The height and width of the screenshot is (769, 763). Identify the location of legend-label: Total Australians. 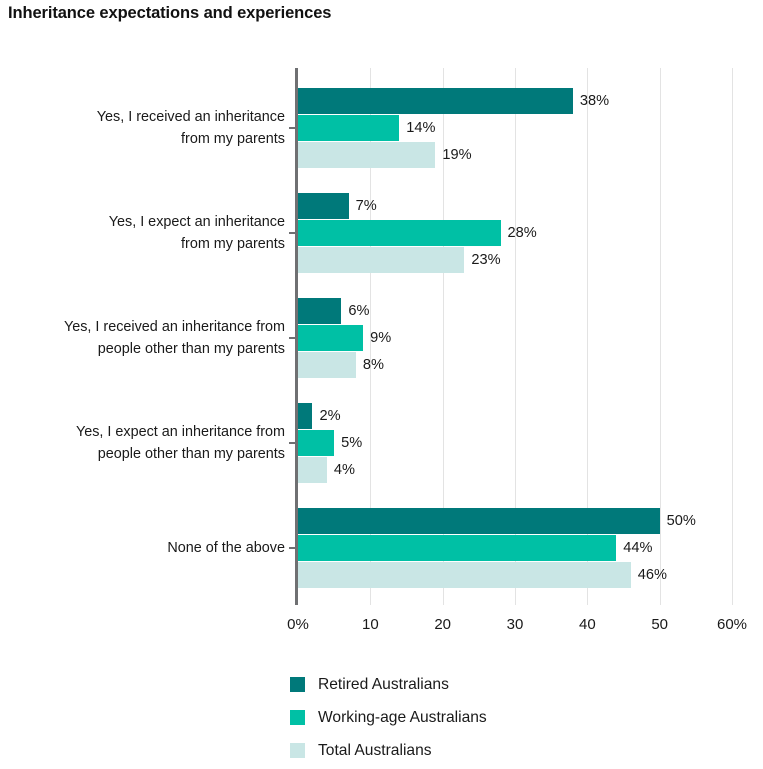
(375, 750).